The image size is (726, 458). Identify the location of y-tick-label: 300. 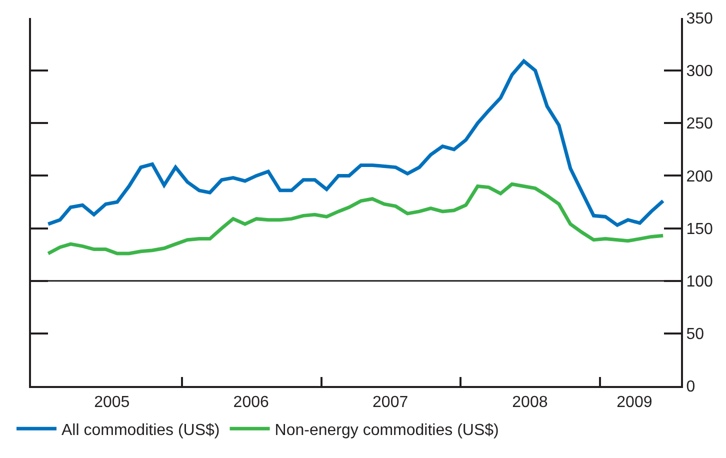
(699, 71).